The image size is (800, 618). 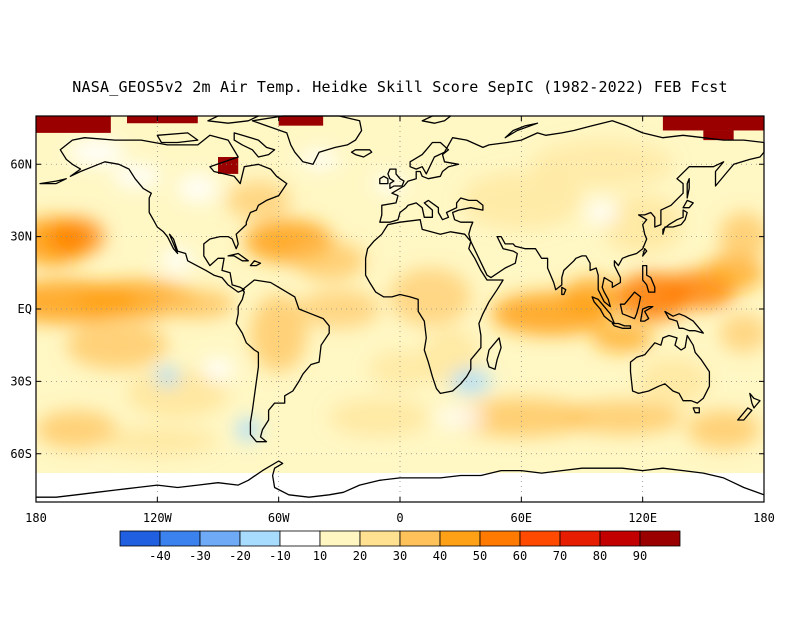 What do you see at coordinates (630, 305) in the screenshot?
I see `coastline-borneo` at bounding box center [630, 305].